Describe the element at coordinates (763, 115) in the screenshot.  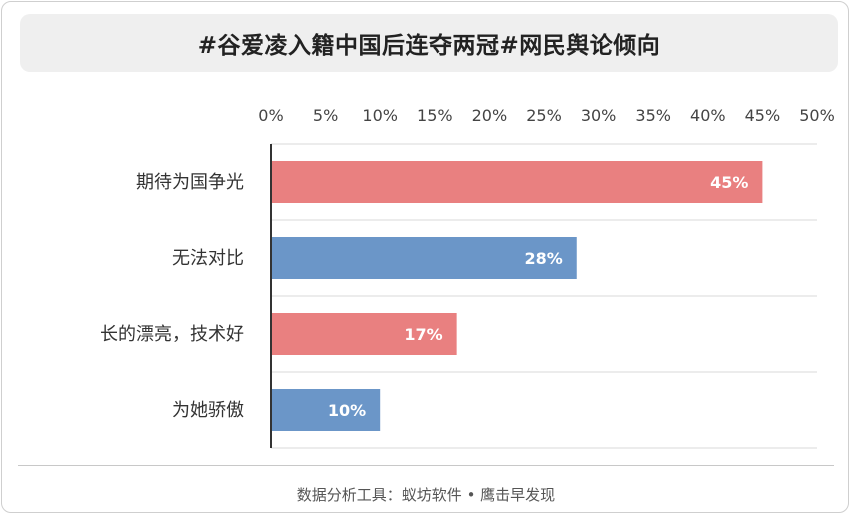
I see `x-tick-label: 45%` at that location.